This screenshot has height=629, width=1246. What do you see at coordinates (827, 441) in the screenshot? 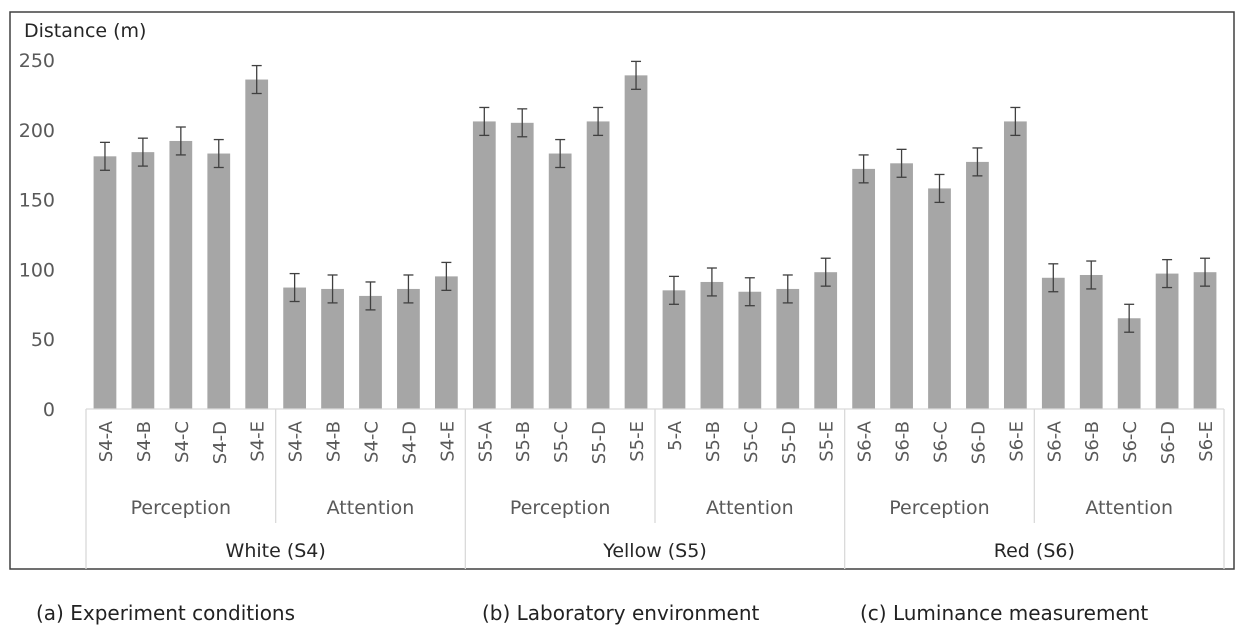
I see `x-tick-label: S5-E` at bounding box center [827, 441].